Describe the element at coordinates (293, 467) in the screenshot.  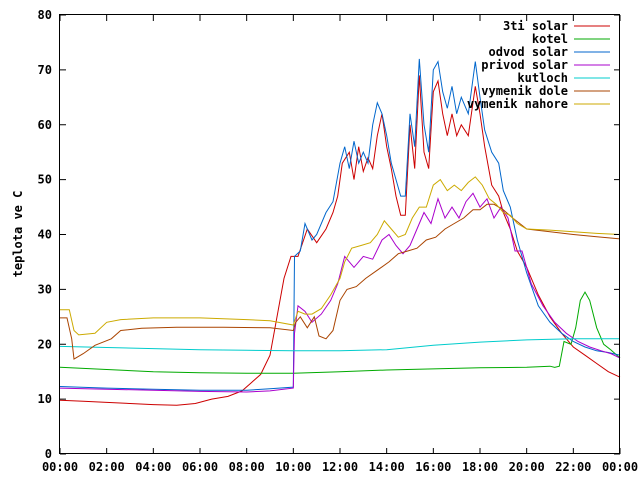
I see `x-tick-label: 10:00` at that location.